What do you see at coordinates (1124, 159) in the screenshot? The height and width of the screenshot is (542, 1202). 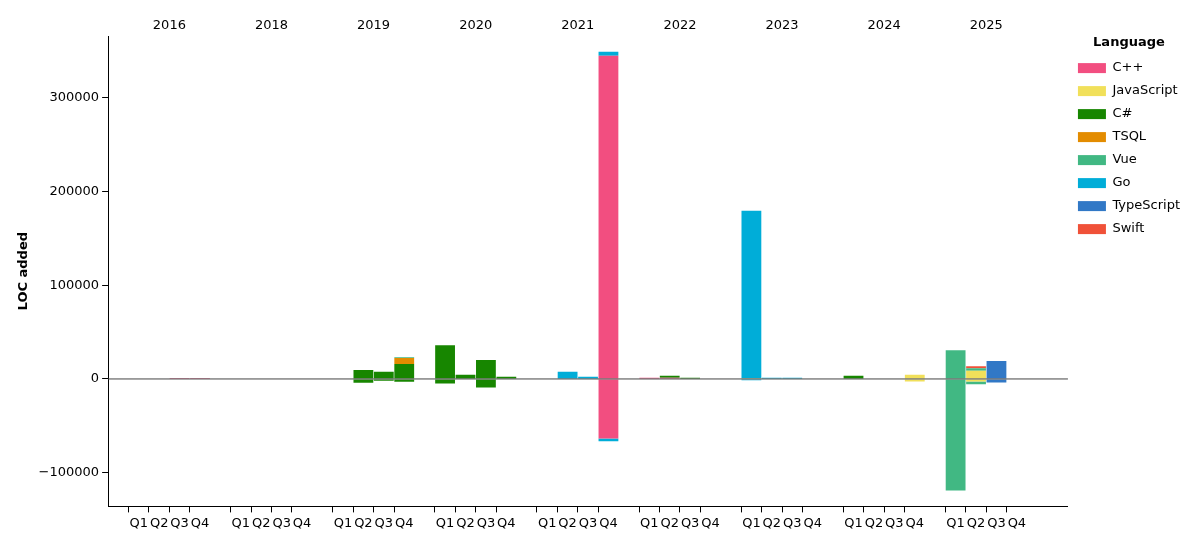 I see `legend-label: Vue` at bounding box center [1124, 159].